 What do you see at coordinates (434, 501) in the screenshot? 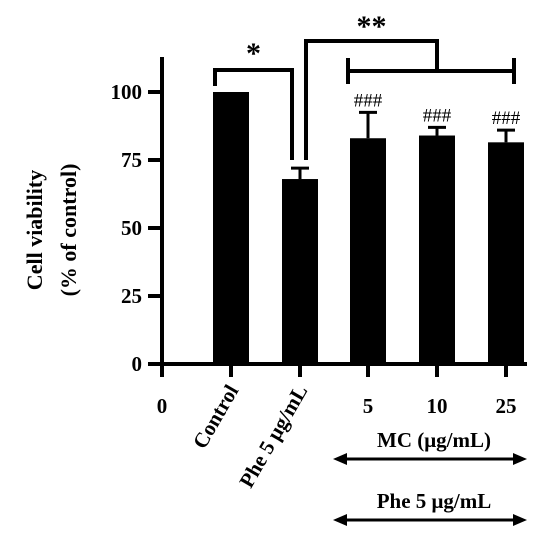
I see `group-label-1: Phe 5 μg/mL` at bounding box center [434, 501].